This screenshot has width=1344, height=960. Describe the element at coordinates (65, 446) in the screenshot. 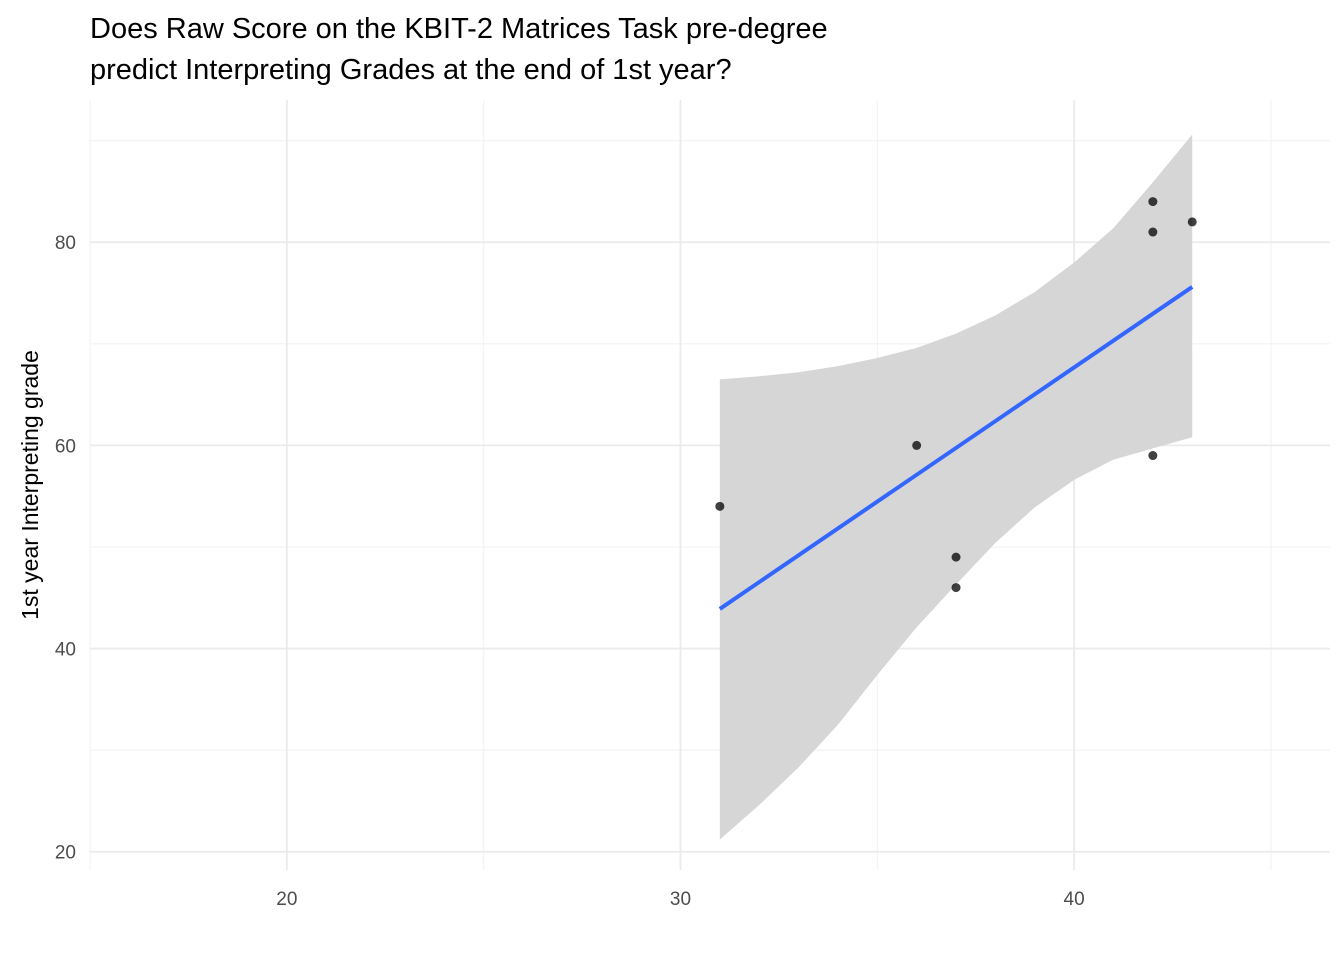

I see `y-tick-label: 60` at that location.